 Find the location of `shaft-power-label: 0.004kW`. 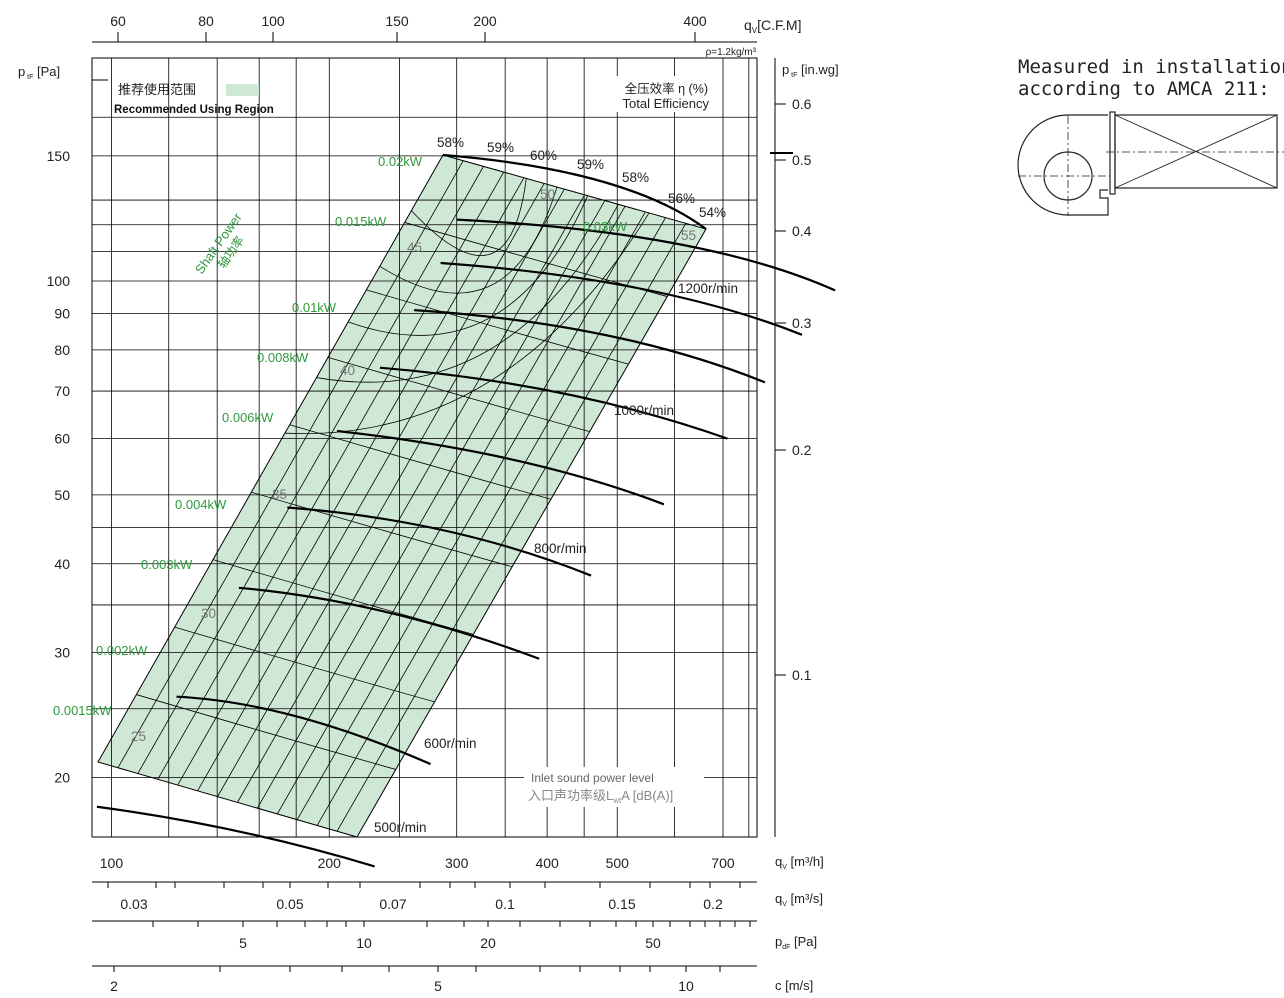

shaft-power-label: 0.004kW is located at coordinates (201, 504).